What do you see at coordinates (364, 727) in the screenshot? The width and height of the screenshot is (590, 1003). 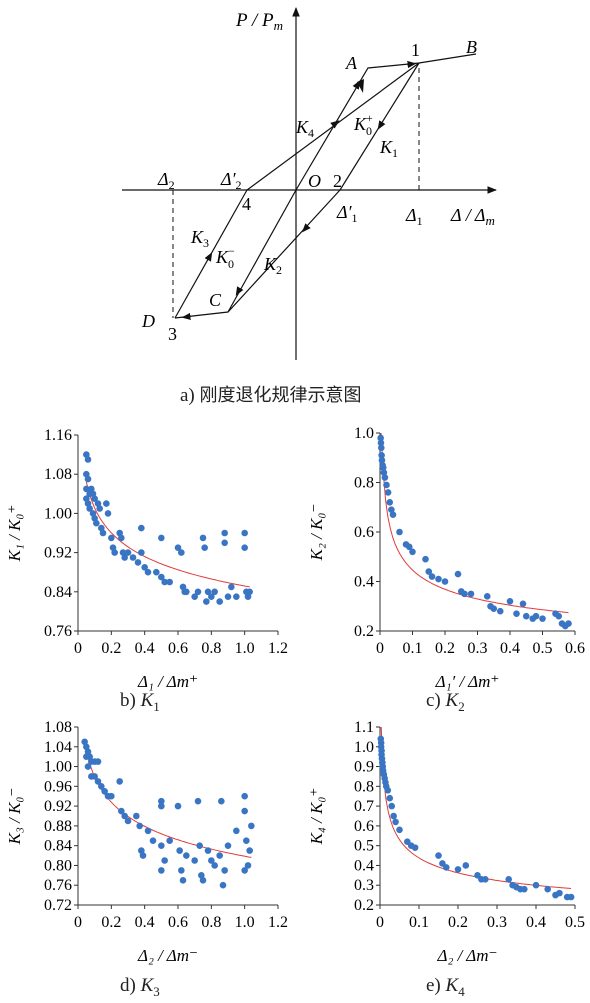 I see `y-tick-label: 1.1` at bounding box center [364, 727].